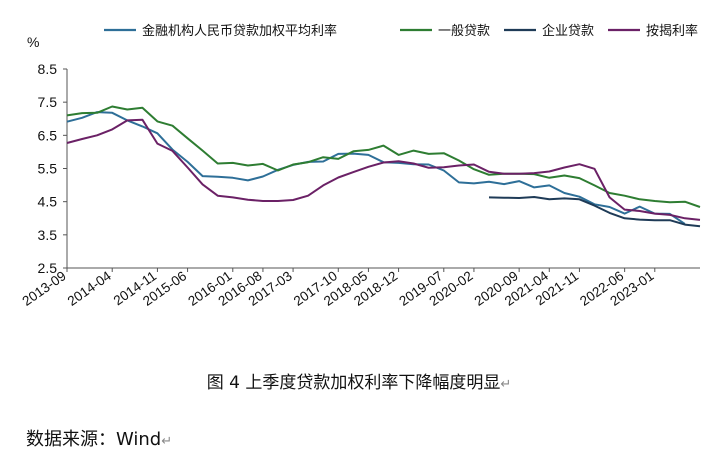  I want to click on y-tick-label: 3.5, so click(48, 235).